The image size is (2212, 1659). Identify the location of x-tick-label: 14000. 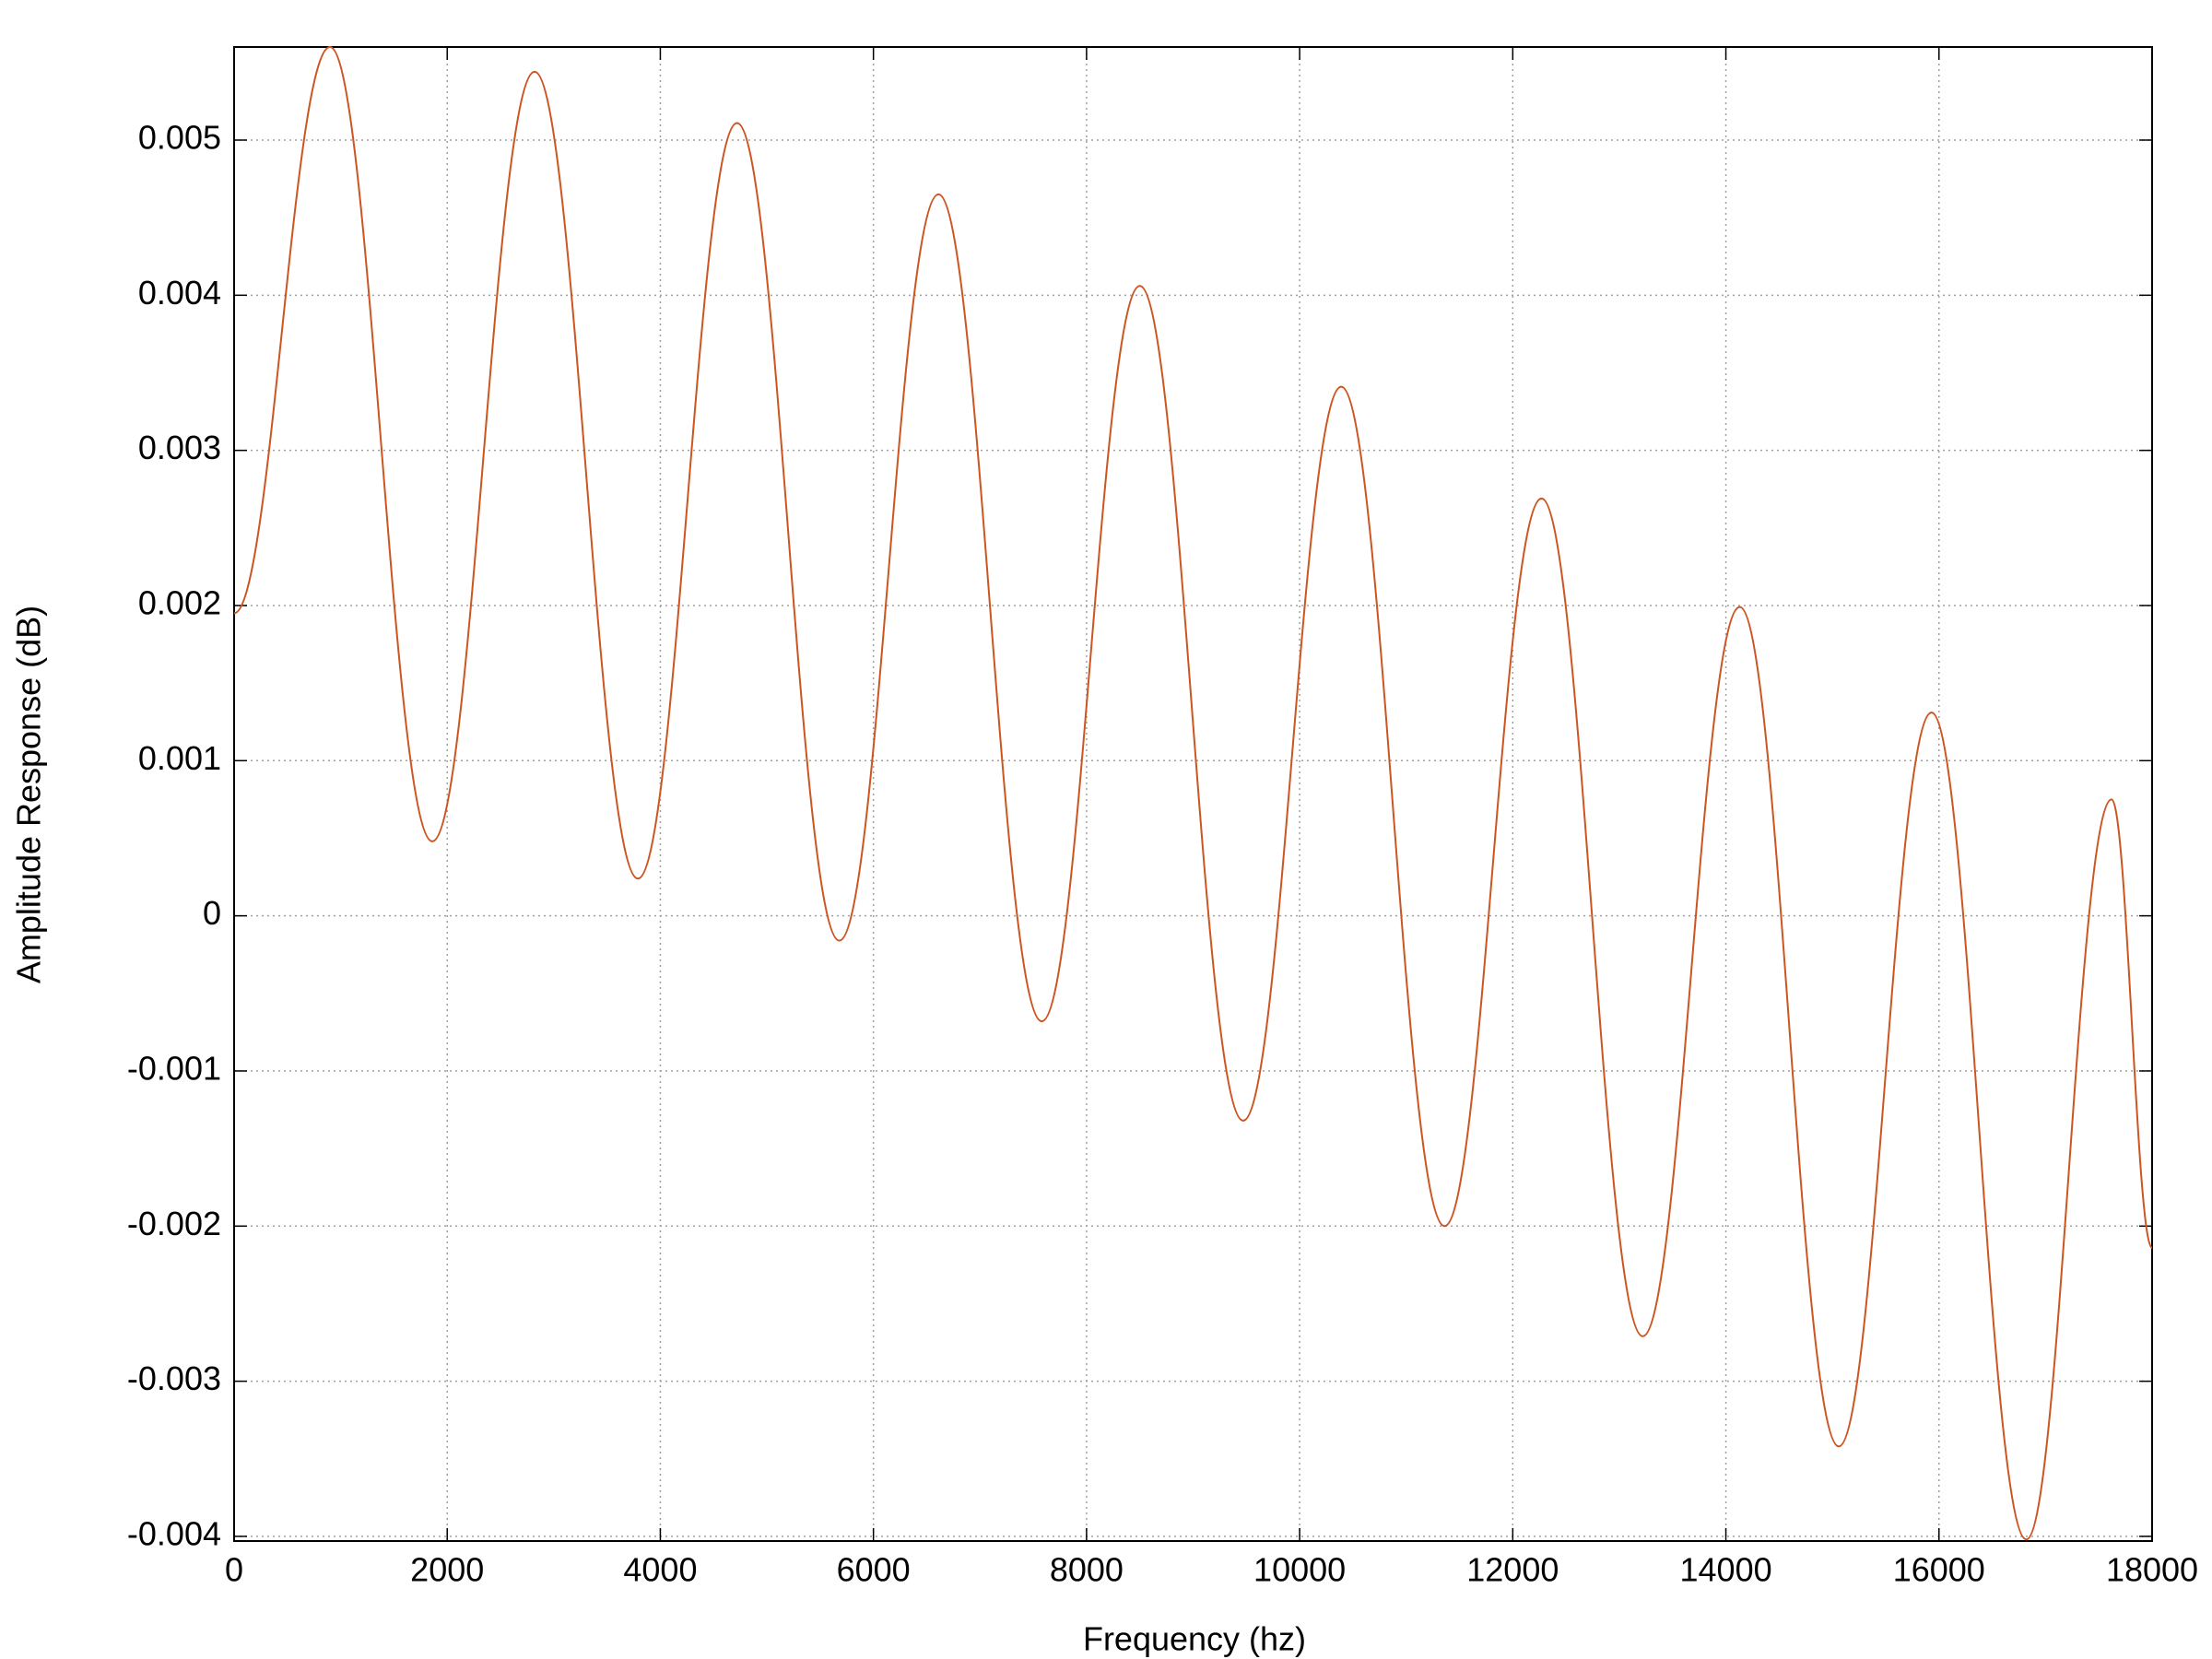
(1726, 1570).